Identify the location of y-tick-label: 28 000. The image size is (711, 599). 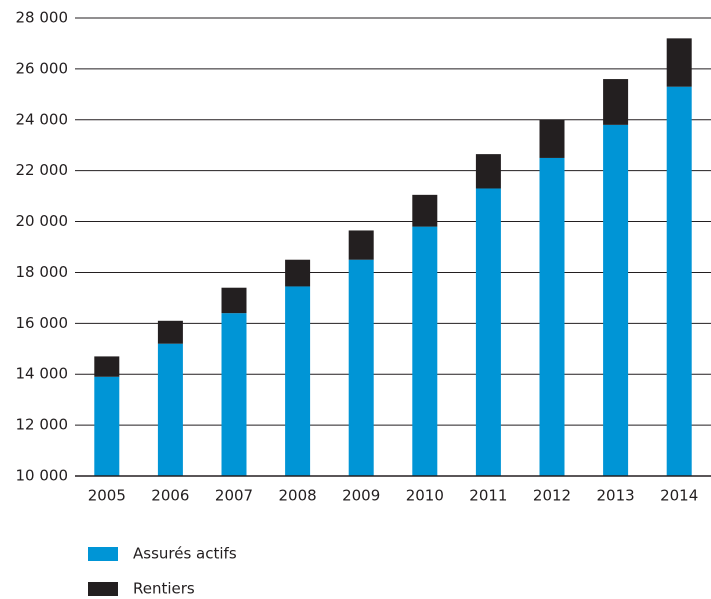
(42, 18).